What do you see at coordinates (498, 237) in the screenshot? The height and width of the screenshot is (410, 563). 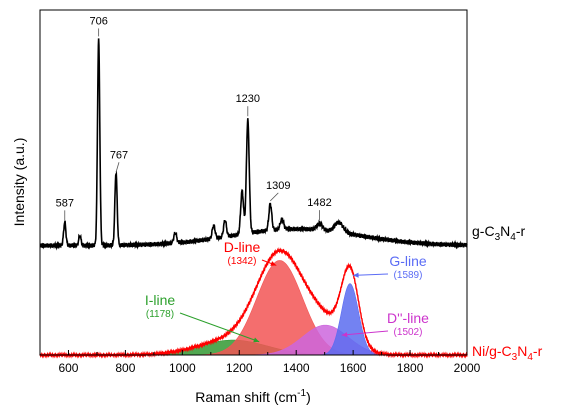 I see `series-label-g-c3n4-r-part-2: 3` at bounding box center [498, 237].